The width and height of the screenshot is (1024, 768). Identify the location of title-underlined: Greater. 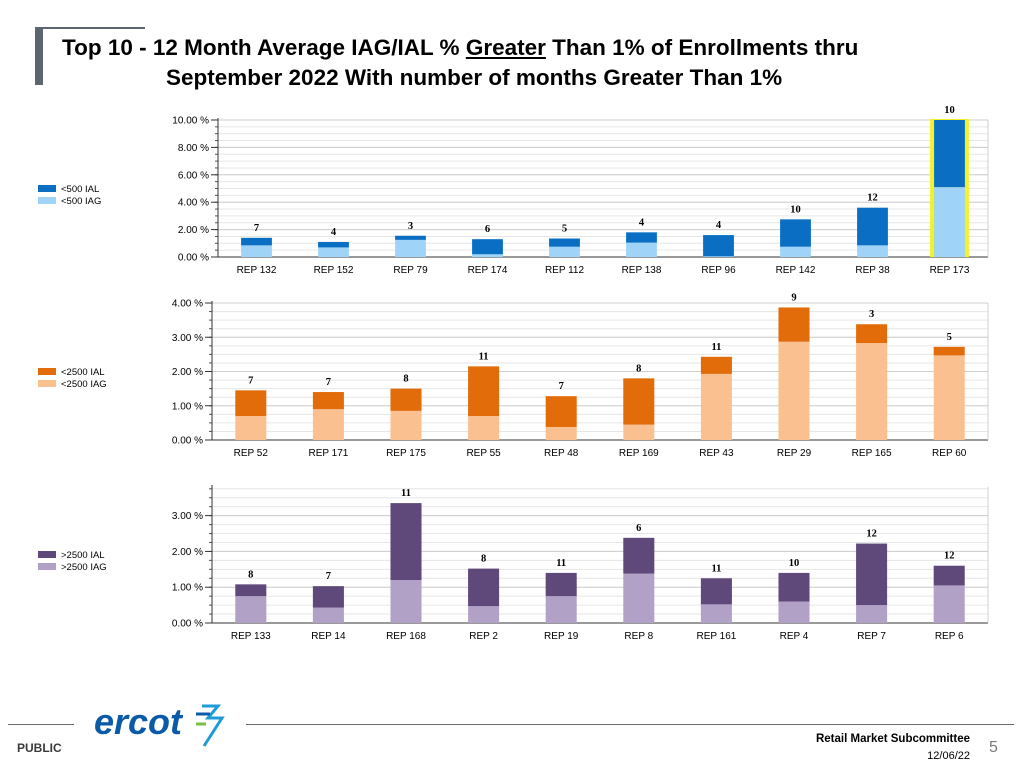
(505, 47).